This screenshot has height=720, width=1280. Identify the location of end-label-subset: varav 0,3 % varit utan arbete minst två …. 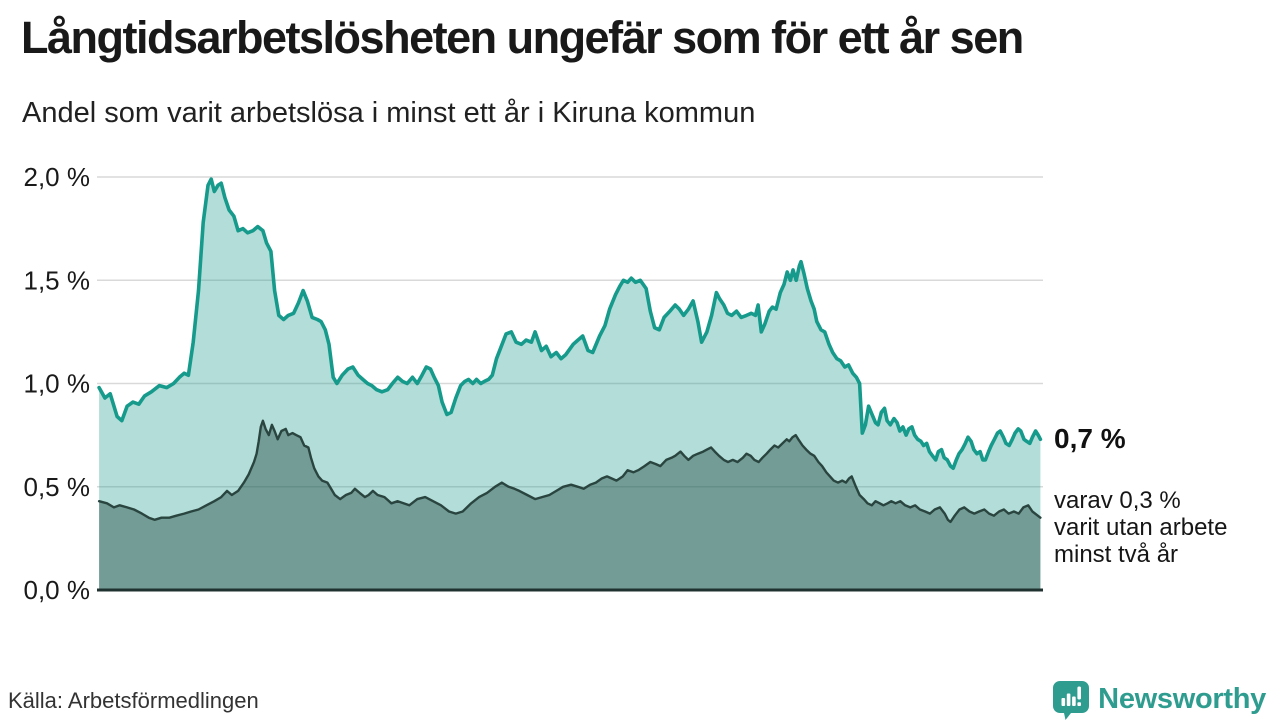
(1141, 527).